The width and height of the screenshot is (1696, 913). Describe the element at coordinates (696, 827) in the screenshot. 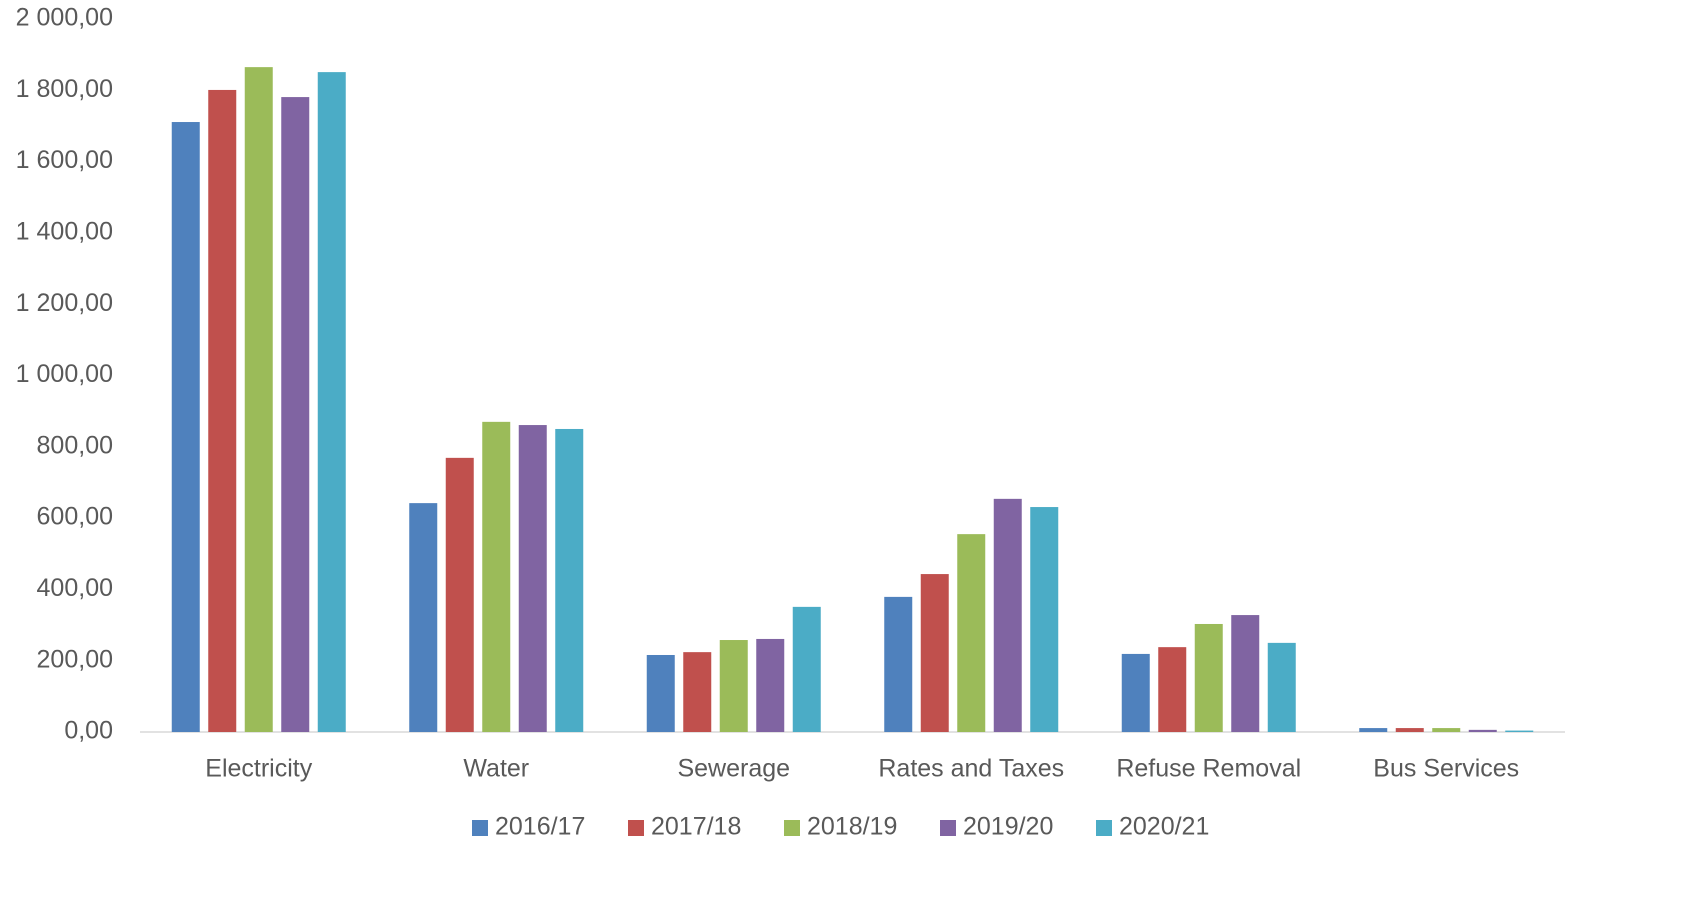

I see `legend-label: 2017/18` at that location.